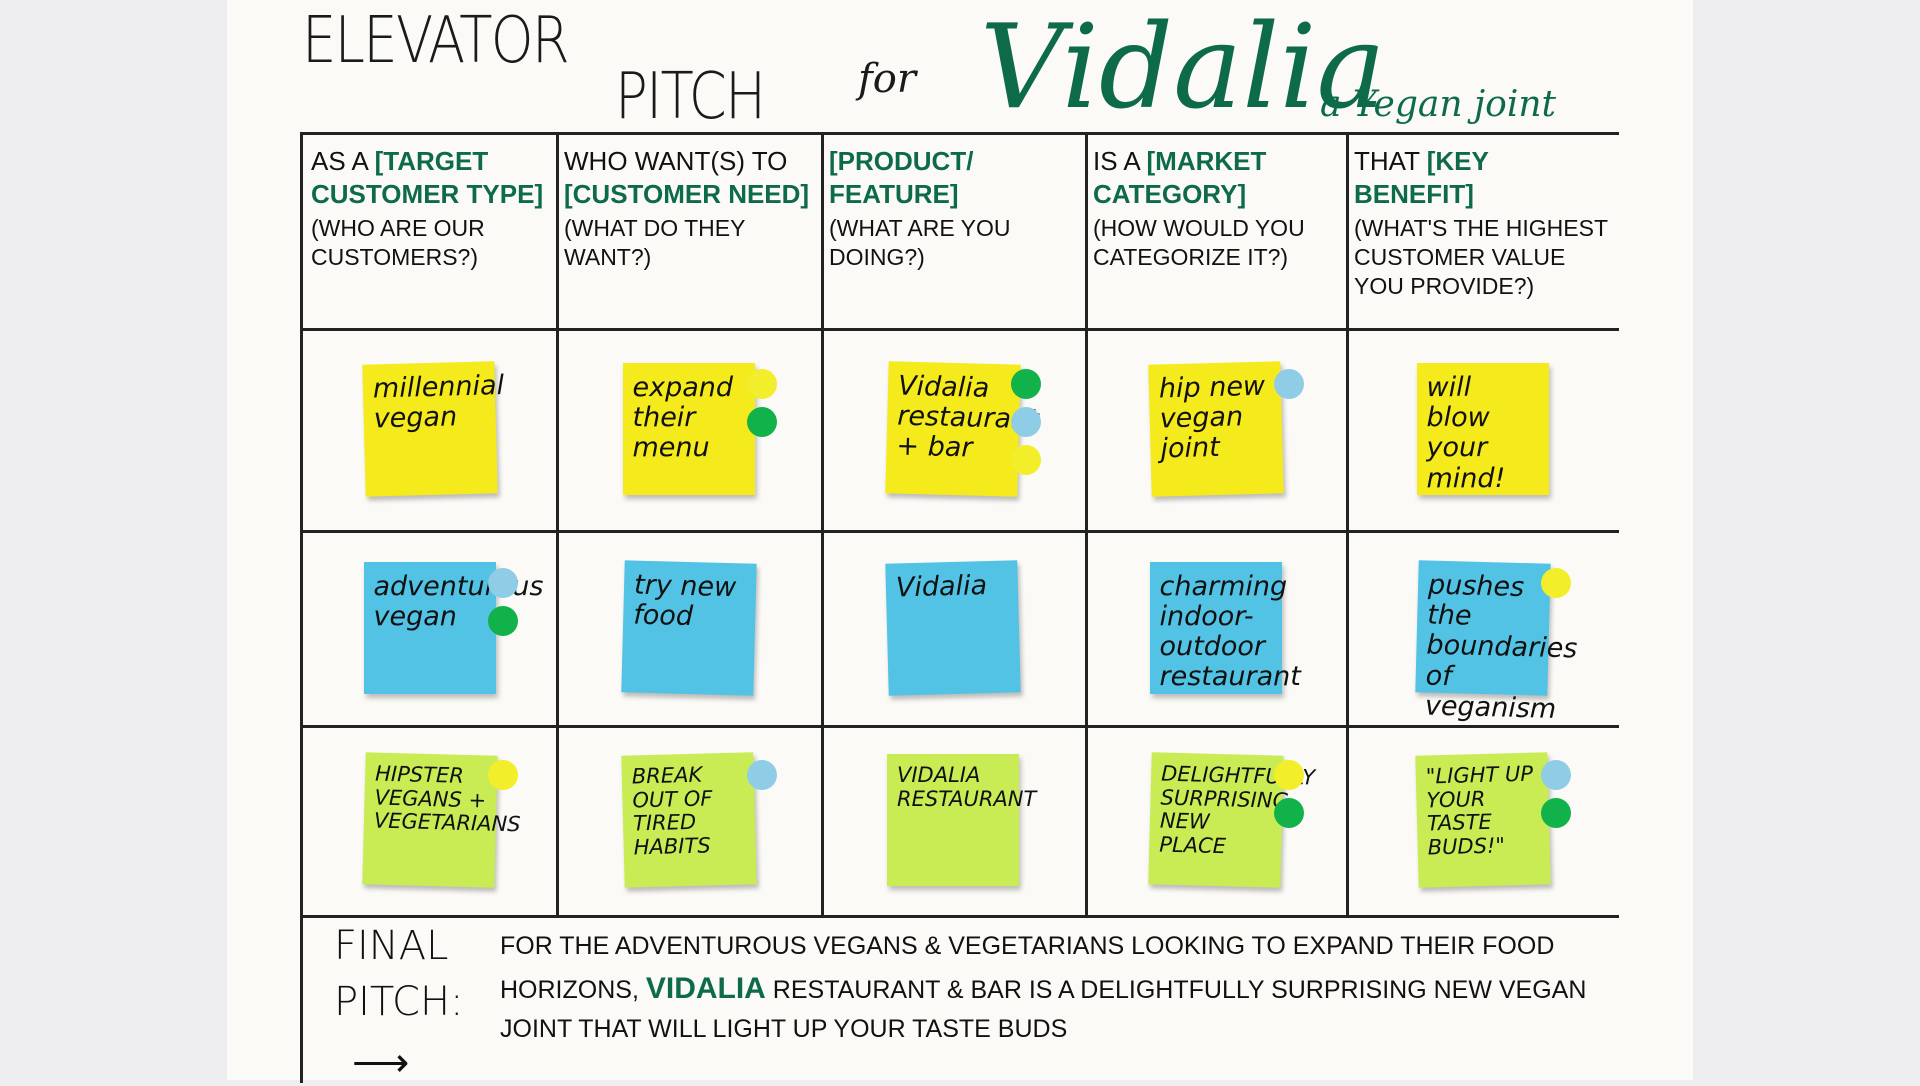  I want to click on final-label-line2: PITCH:, so click(399, 1002).